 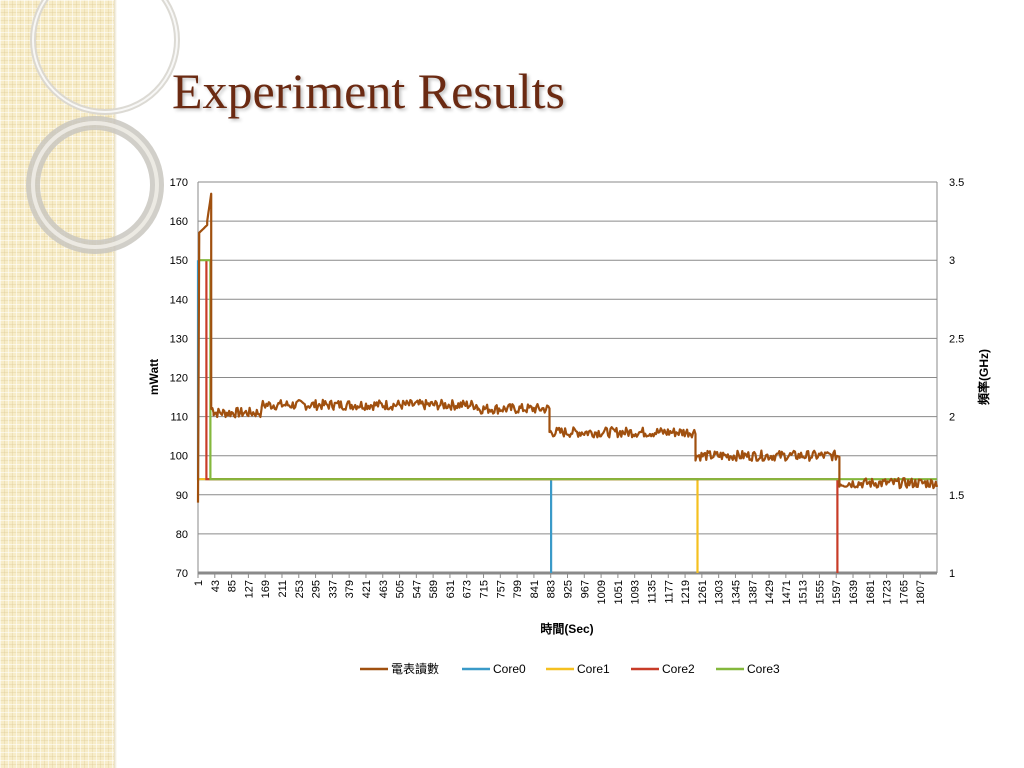 What do you see at coordinates (686, 592) in the screenshot?
I see `x-tick-label: 1219` at bounding box center [686, 592].